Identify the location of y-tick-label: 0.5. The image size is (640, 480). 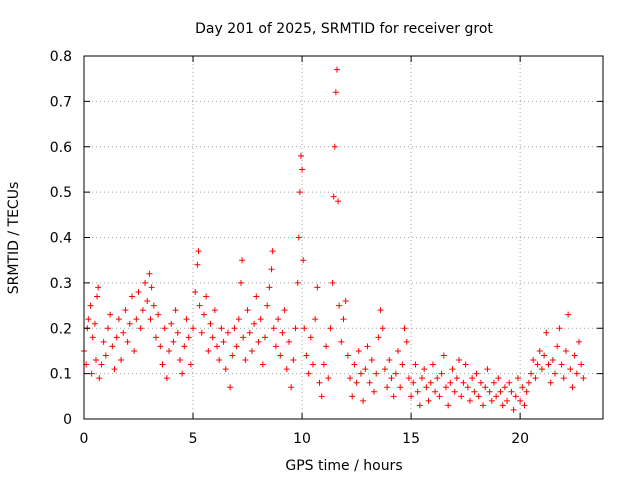
(61, 193).